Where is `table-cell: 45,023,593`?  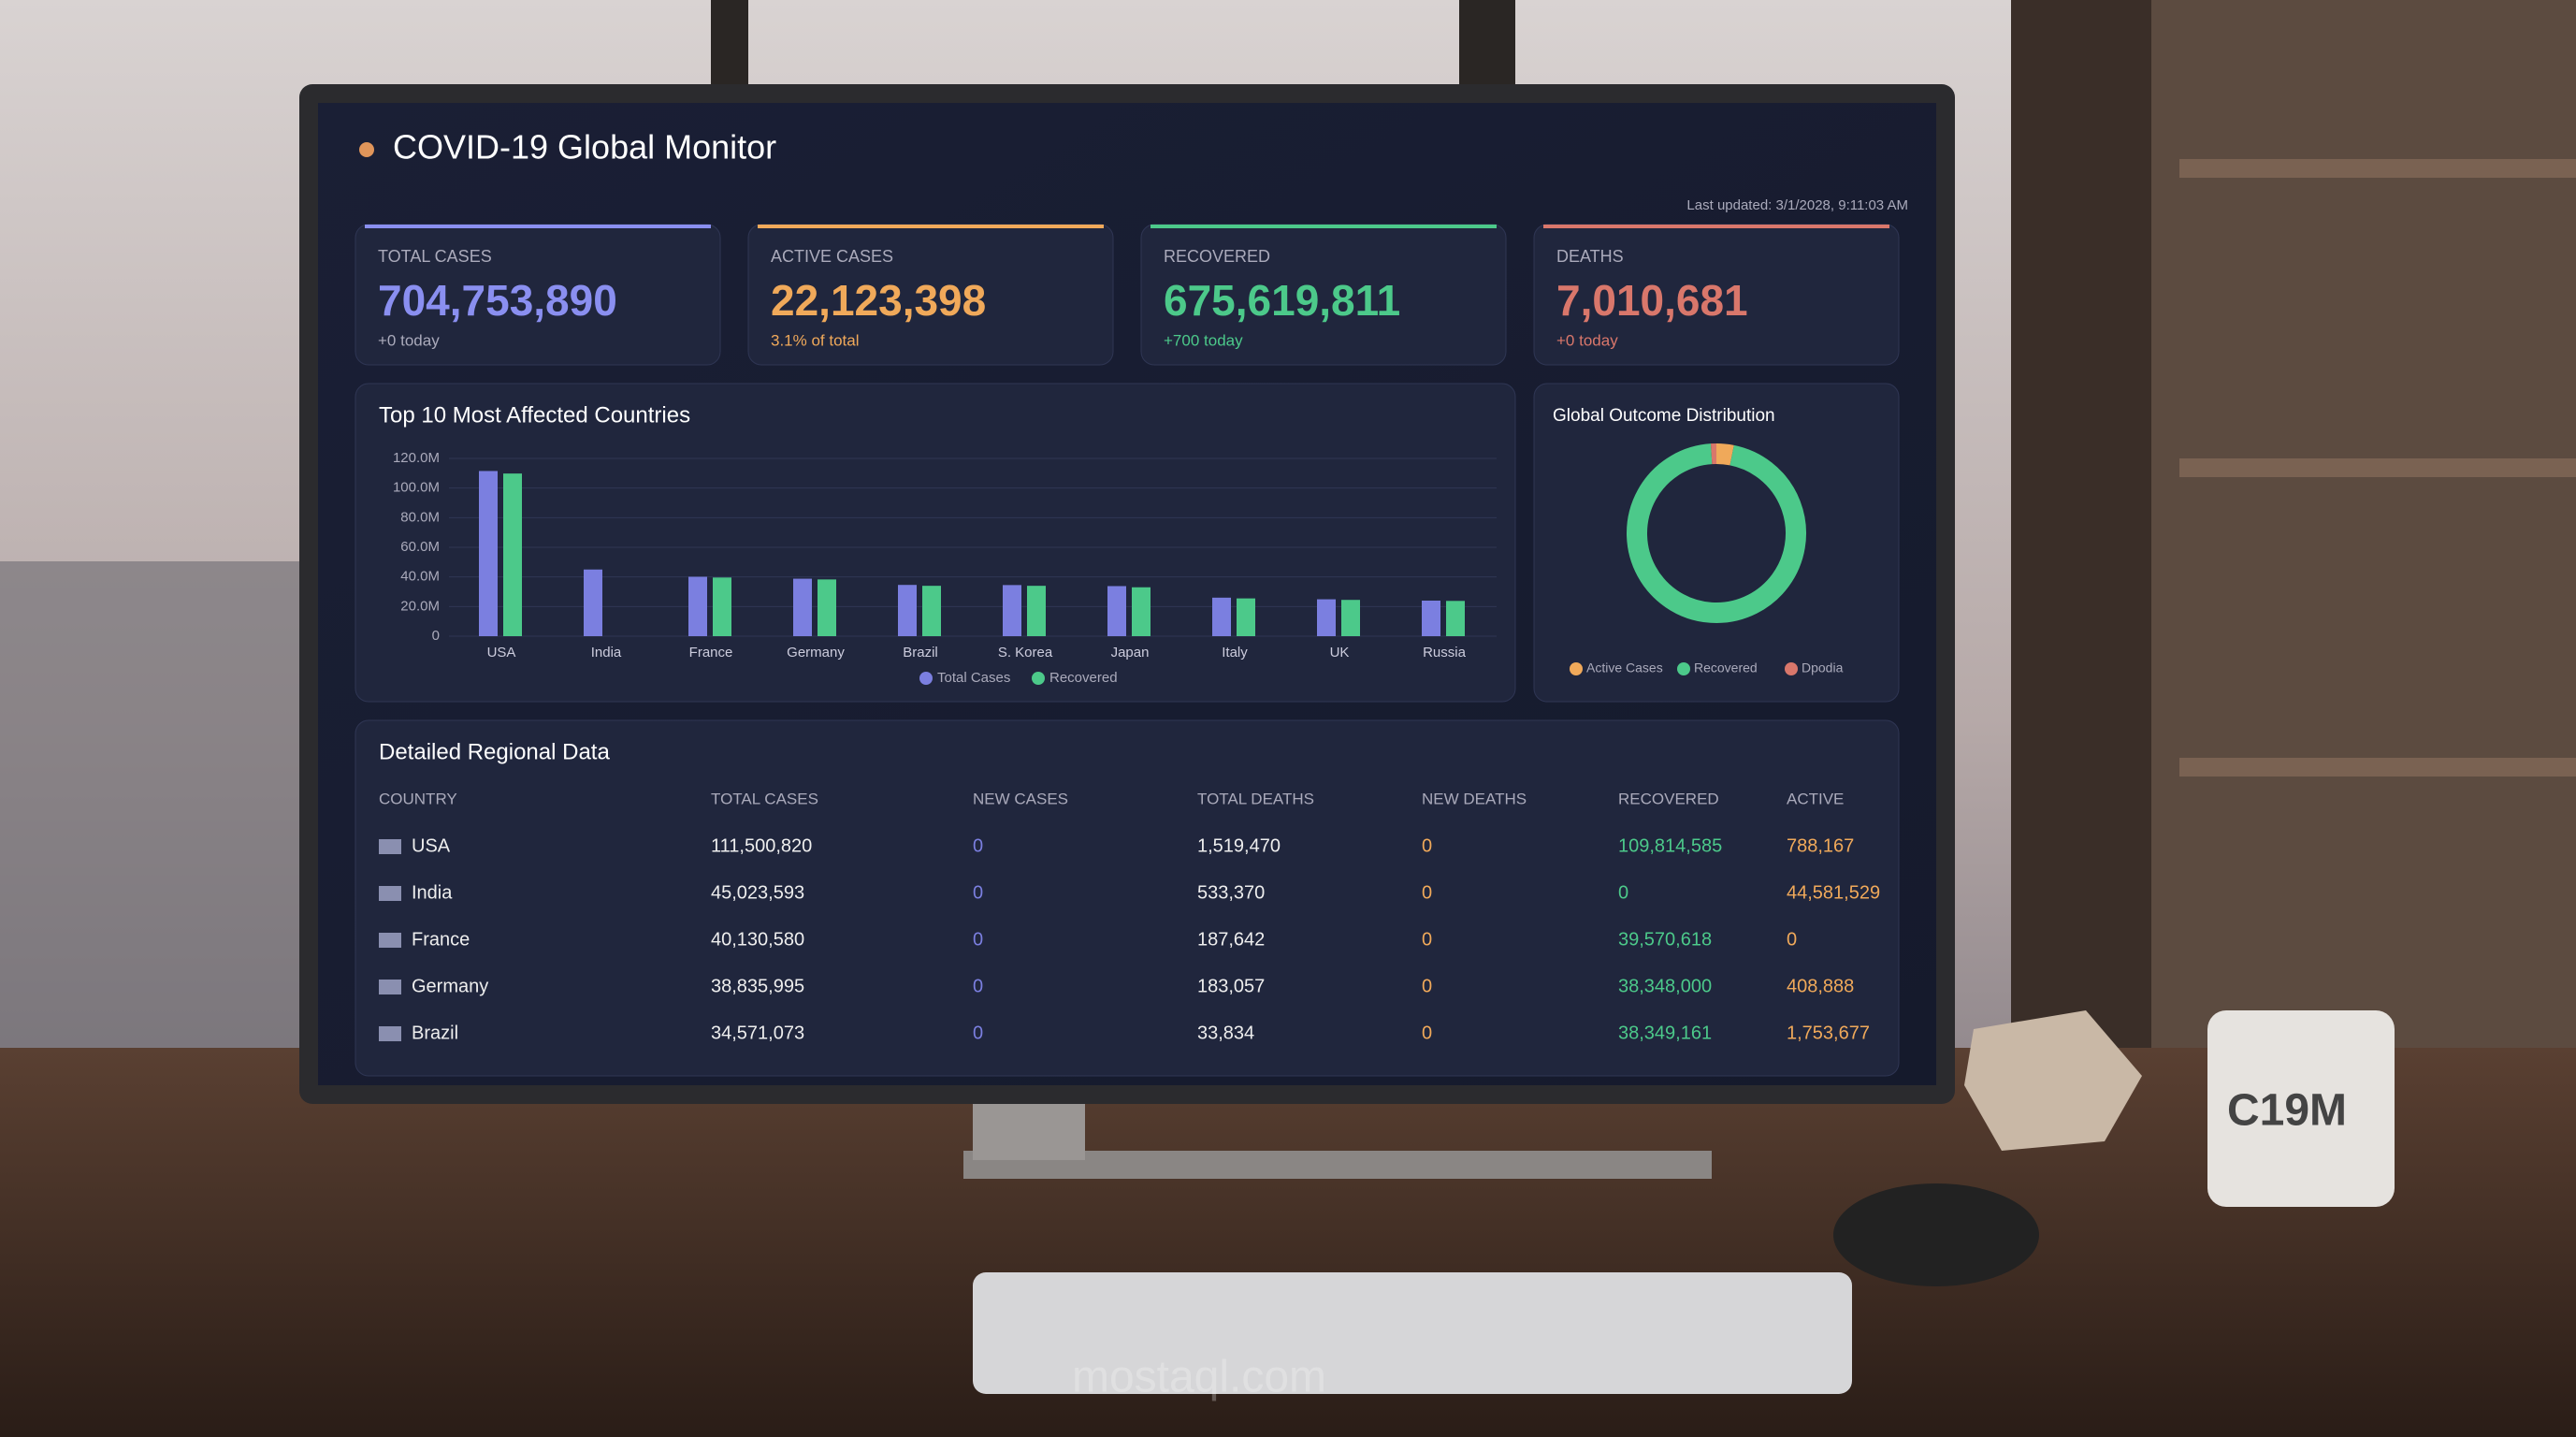 table-cell: 45,023,593 is located at coordinates (757, 892).